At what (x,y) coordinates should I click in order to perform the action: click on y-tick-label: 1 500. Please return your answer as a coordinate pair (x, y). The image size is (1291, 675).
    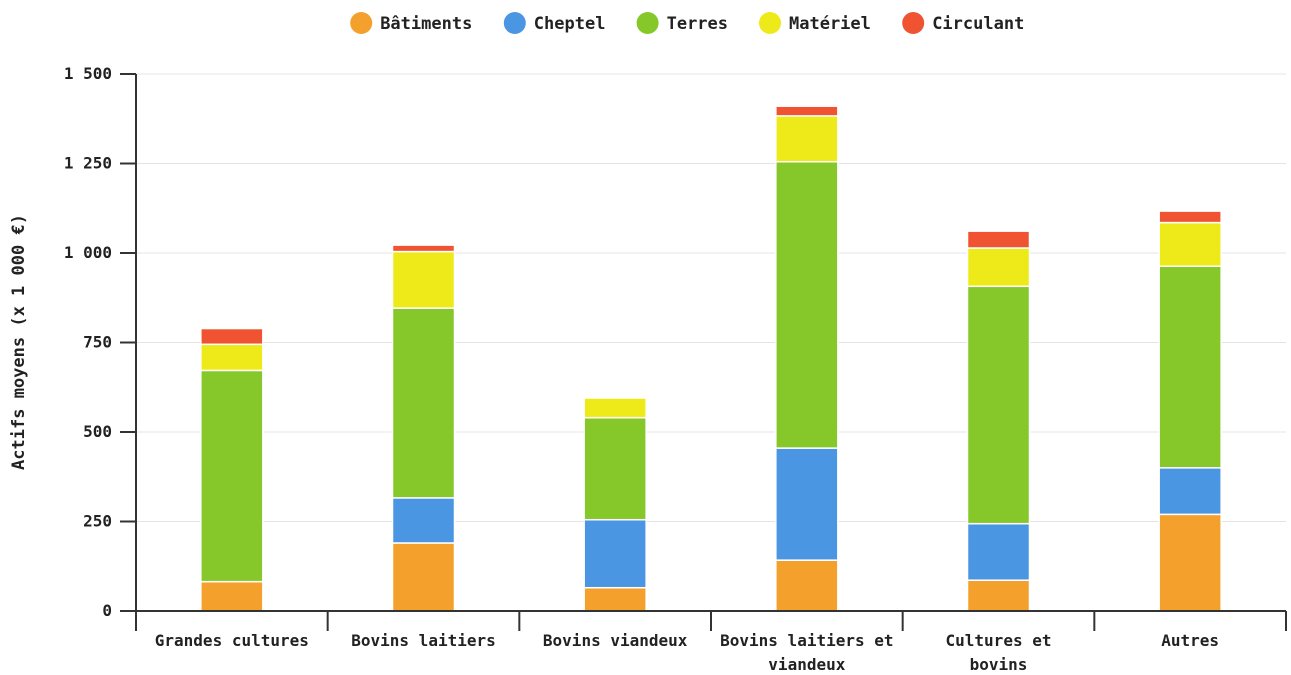
    Looking at the image, I should click on (88, 73).